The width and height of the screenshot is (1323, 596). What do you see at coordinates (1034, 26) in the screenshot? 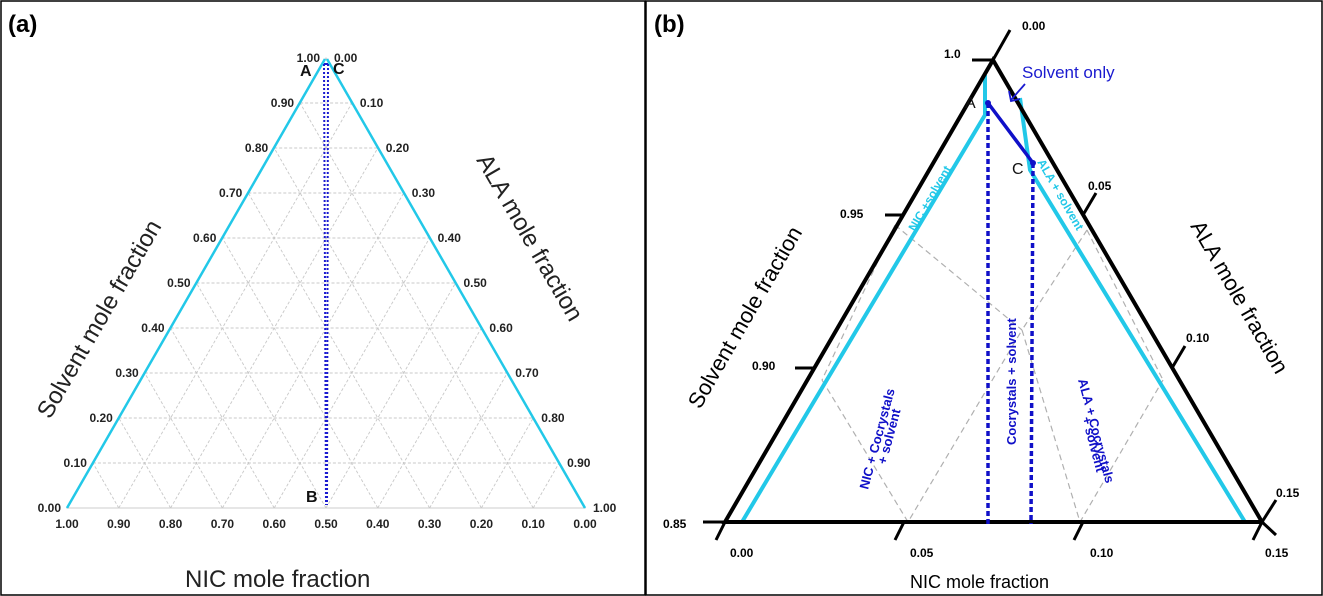
I see `panel-b-right-tick-1: 0.00` at bounding box center [1034, 26].